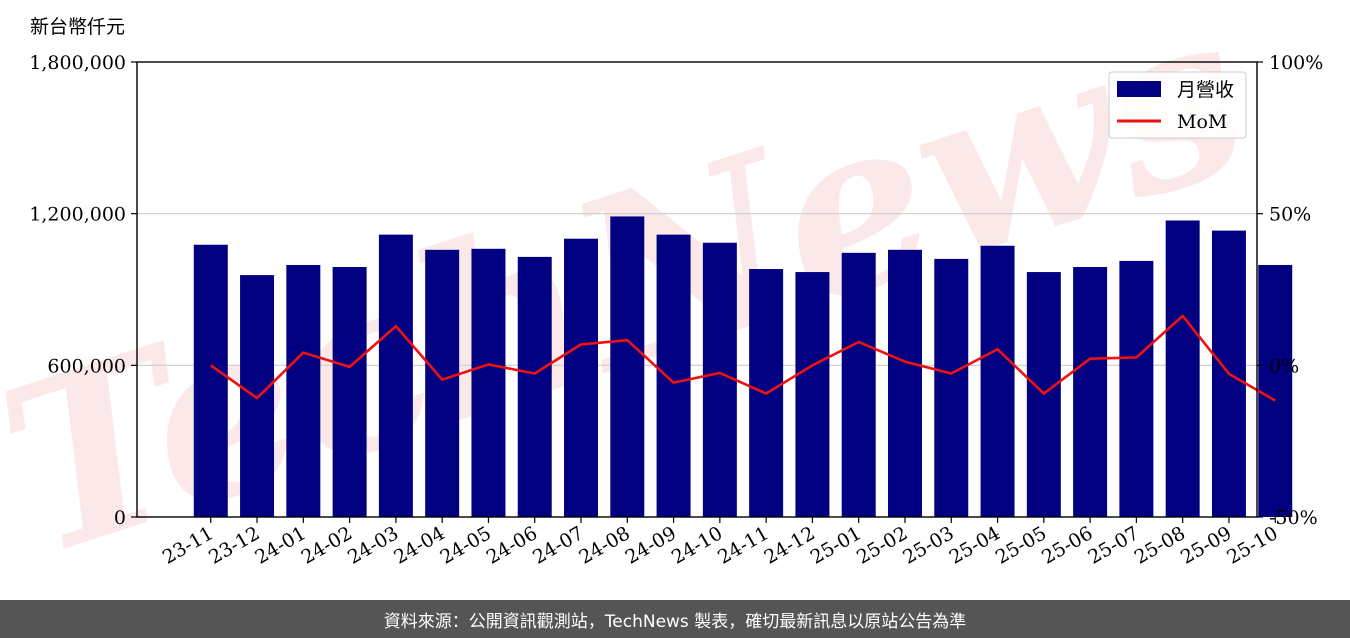  Describe the element at coordinates (604, 545) in the screenshot. I see `x-tick-label: 24-08` at that location.